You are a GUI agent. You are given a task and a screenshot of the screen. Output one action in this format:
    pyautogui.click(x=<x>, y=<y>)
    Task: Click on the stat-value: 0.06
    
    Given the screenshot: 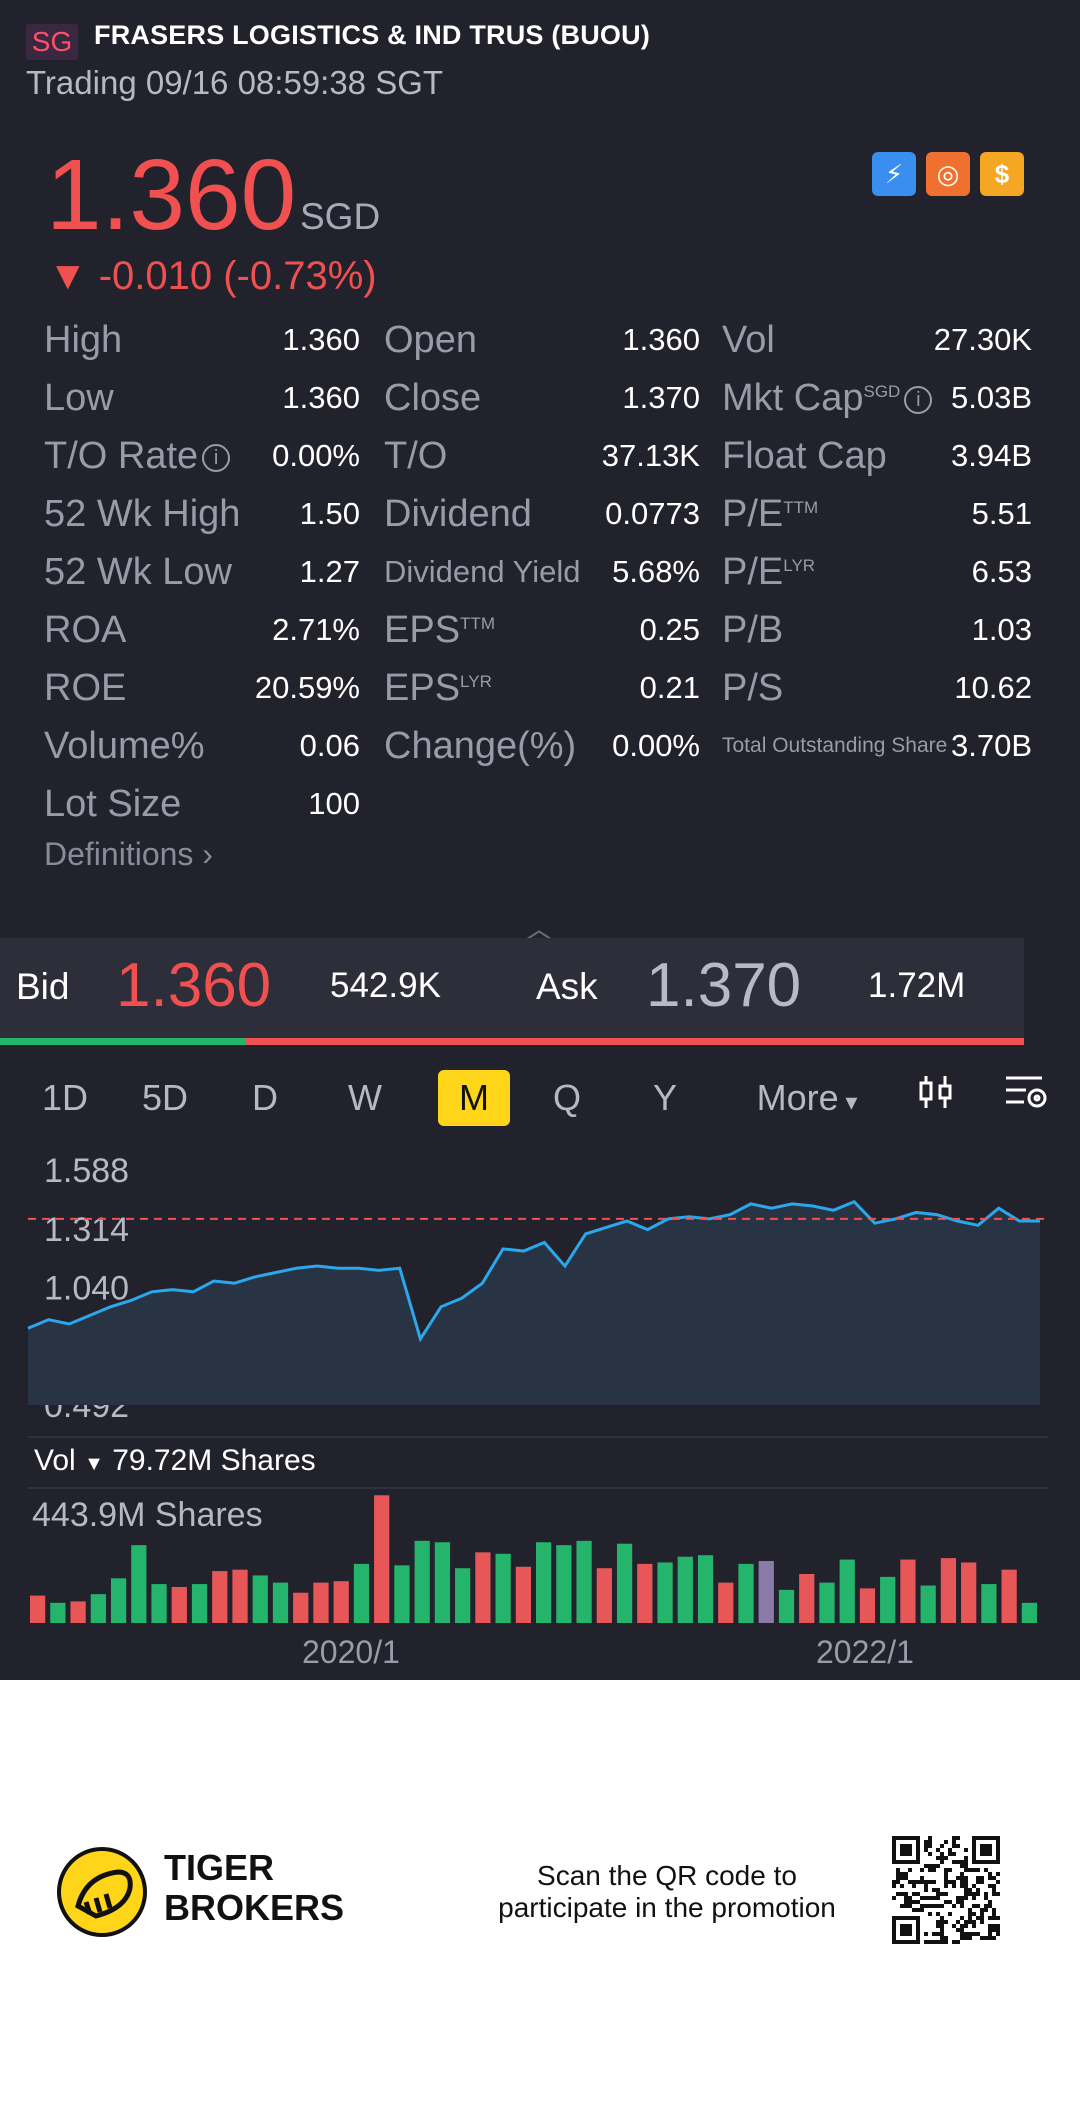 What is the action you would take?
    pyautogui.click(x=329, y=745)
    